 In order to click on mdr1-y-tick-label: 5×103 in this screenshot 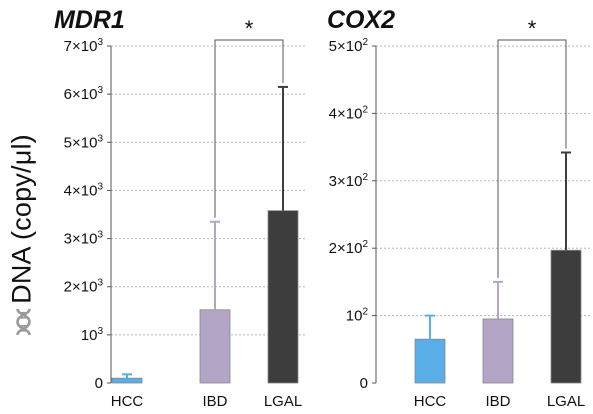, I will do `click(84, 142)`.